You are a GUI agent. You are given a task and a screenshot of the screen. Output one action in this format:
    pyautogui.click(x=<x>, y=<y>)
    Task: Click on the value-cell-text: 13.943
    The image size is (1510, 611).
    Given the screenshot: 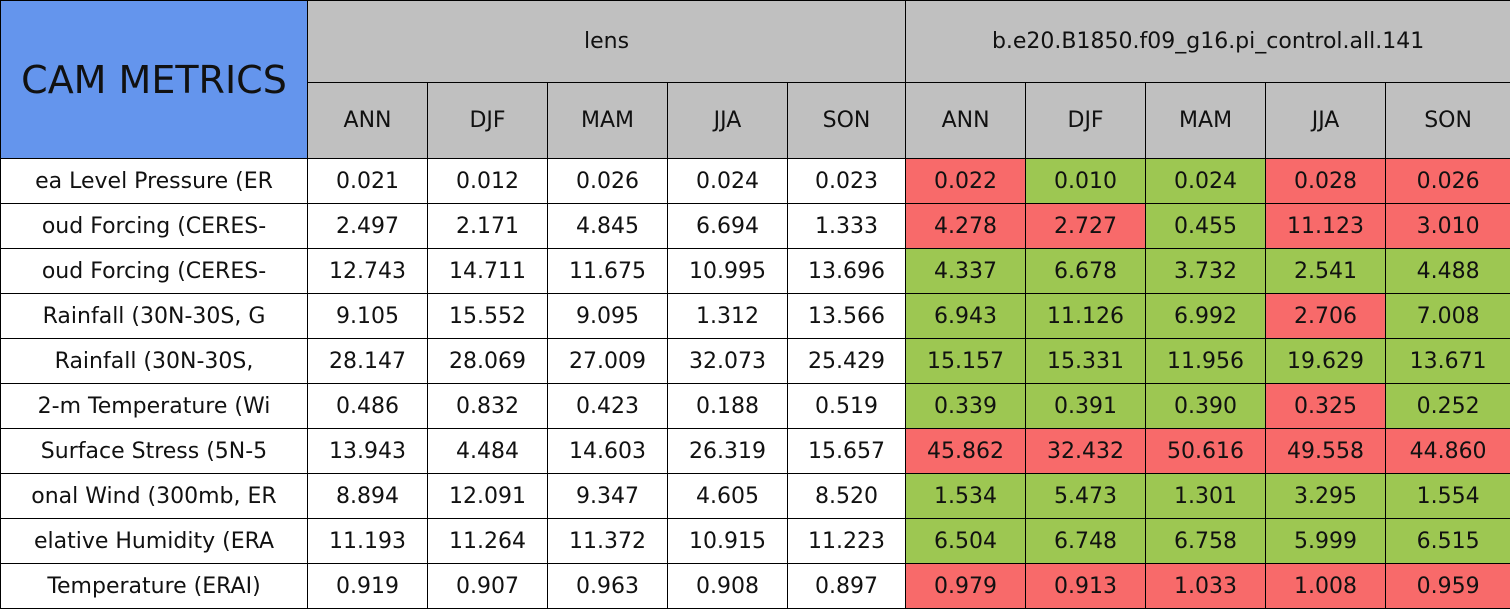 What is the action you would take?
    pyautogui.click(x=367, y=451)
    